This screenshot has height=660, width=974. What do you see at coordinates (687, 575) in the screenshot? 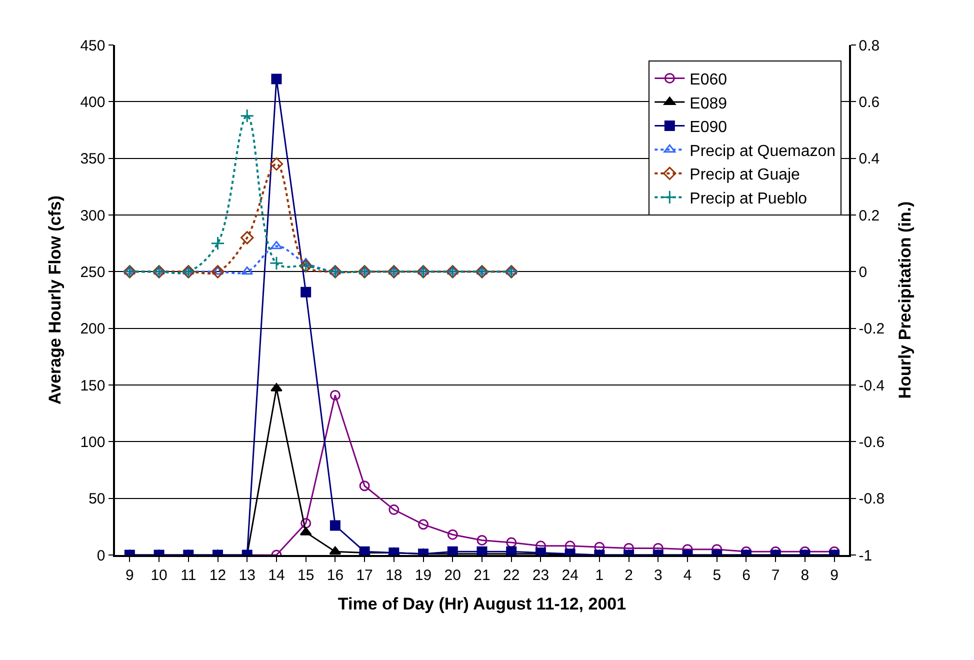
I see `x-tick-label: 4` at bounding box center [687, 575].